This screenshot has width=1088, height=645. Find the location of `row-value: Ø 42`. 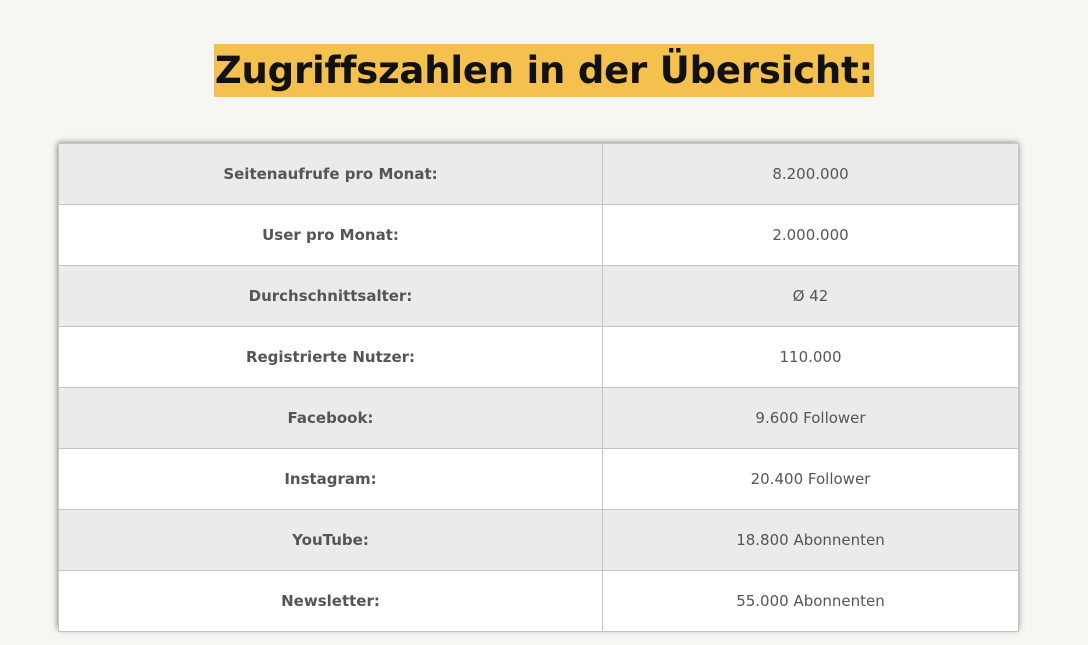

row-value: Ø 42 is located at coordinates (810, 296).